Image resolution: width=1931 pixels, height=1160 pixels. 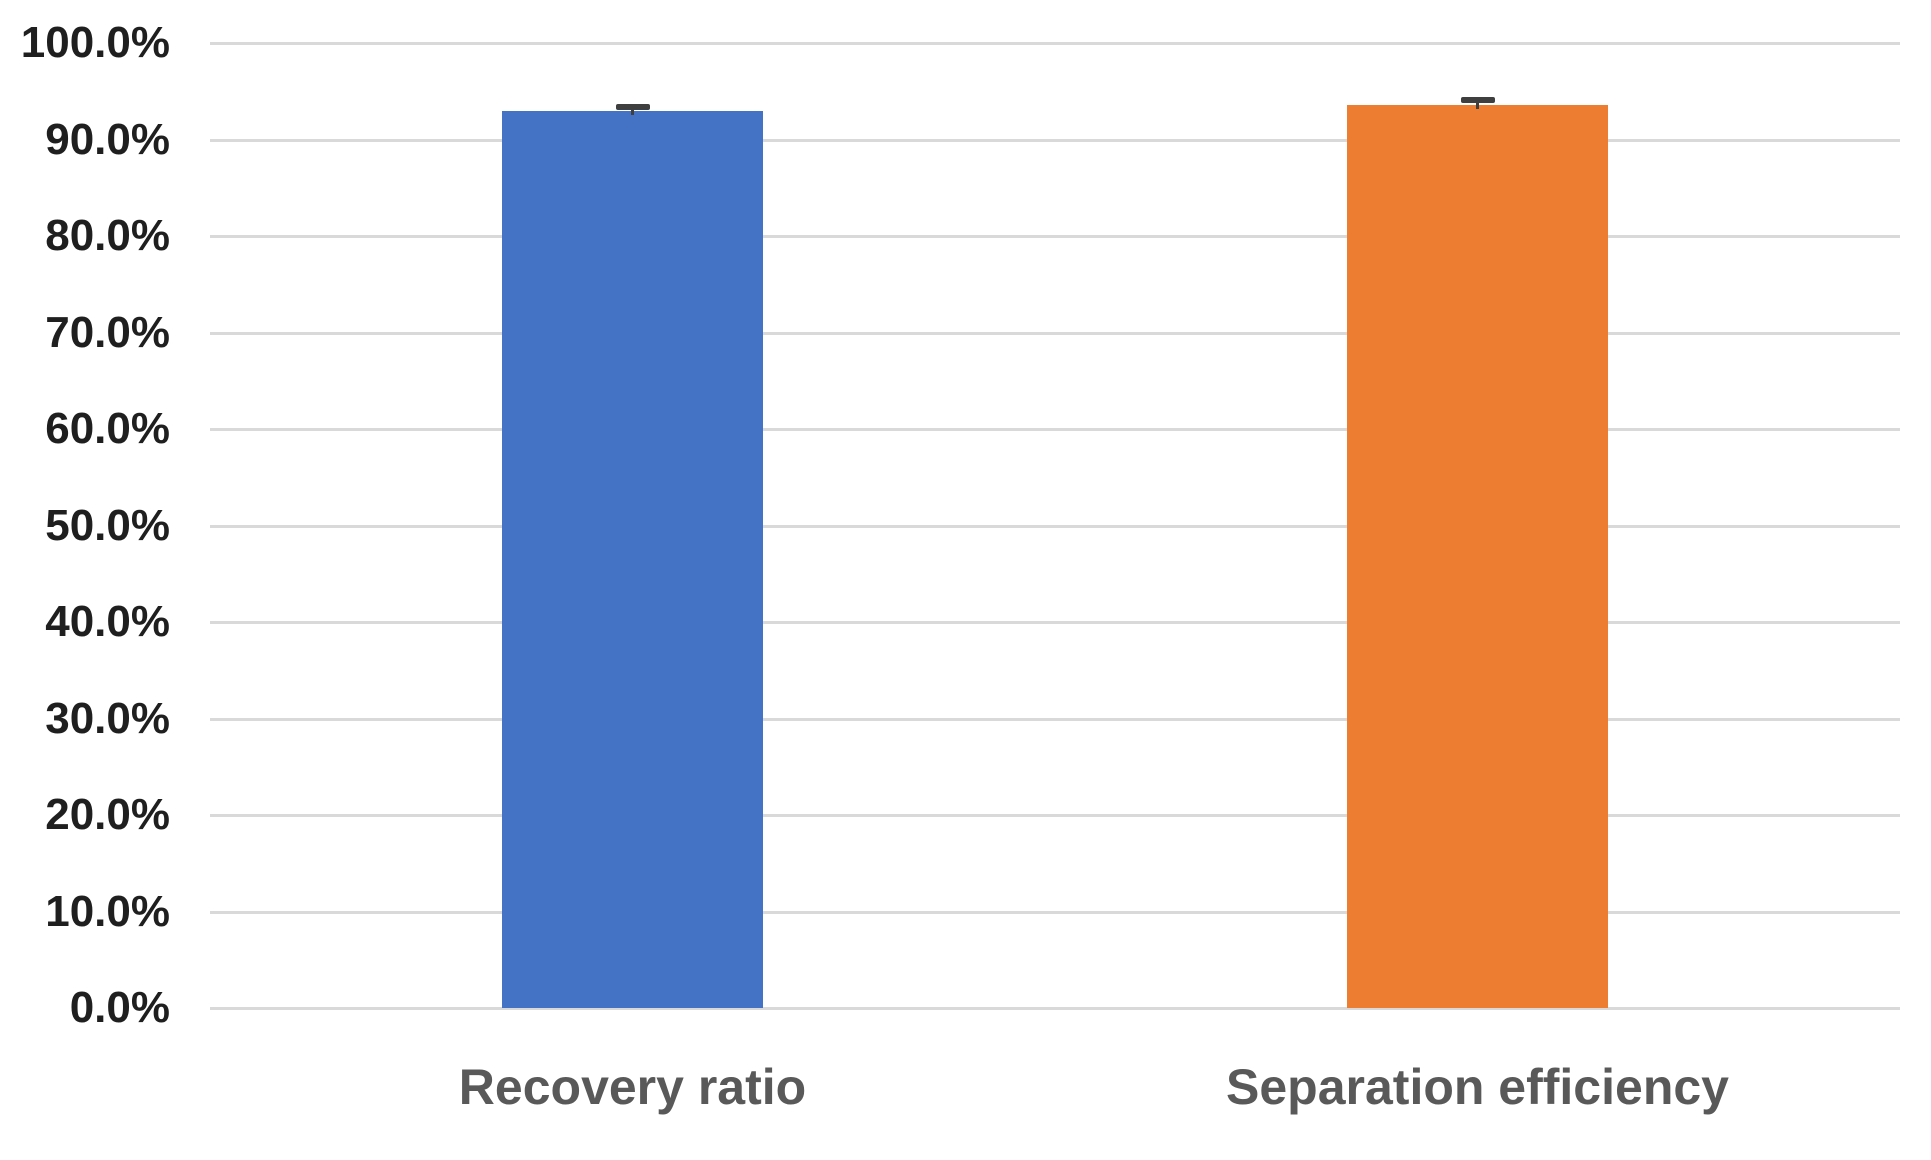 What do you see at coordinates (632, 559) in the screenshot?
I see `bar-recovery-ratio` at bounding box center [632, 559].